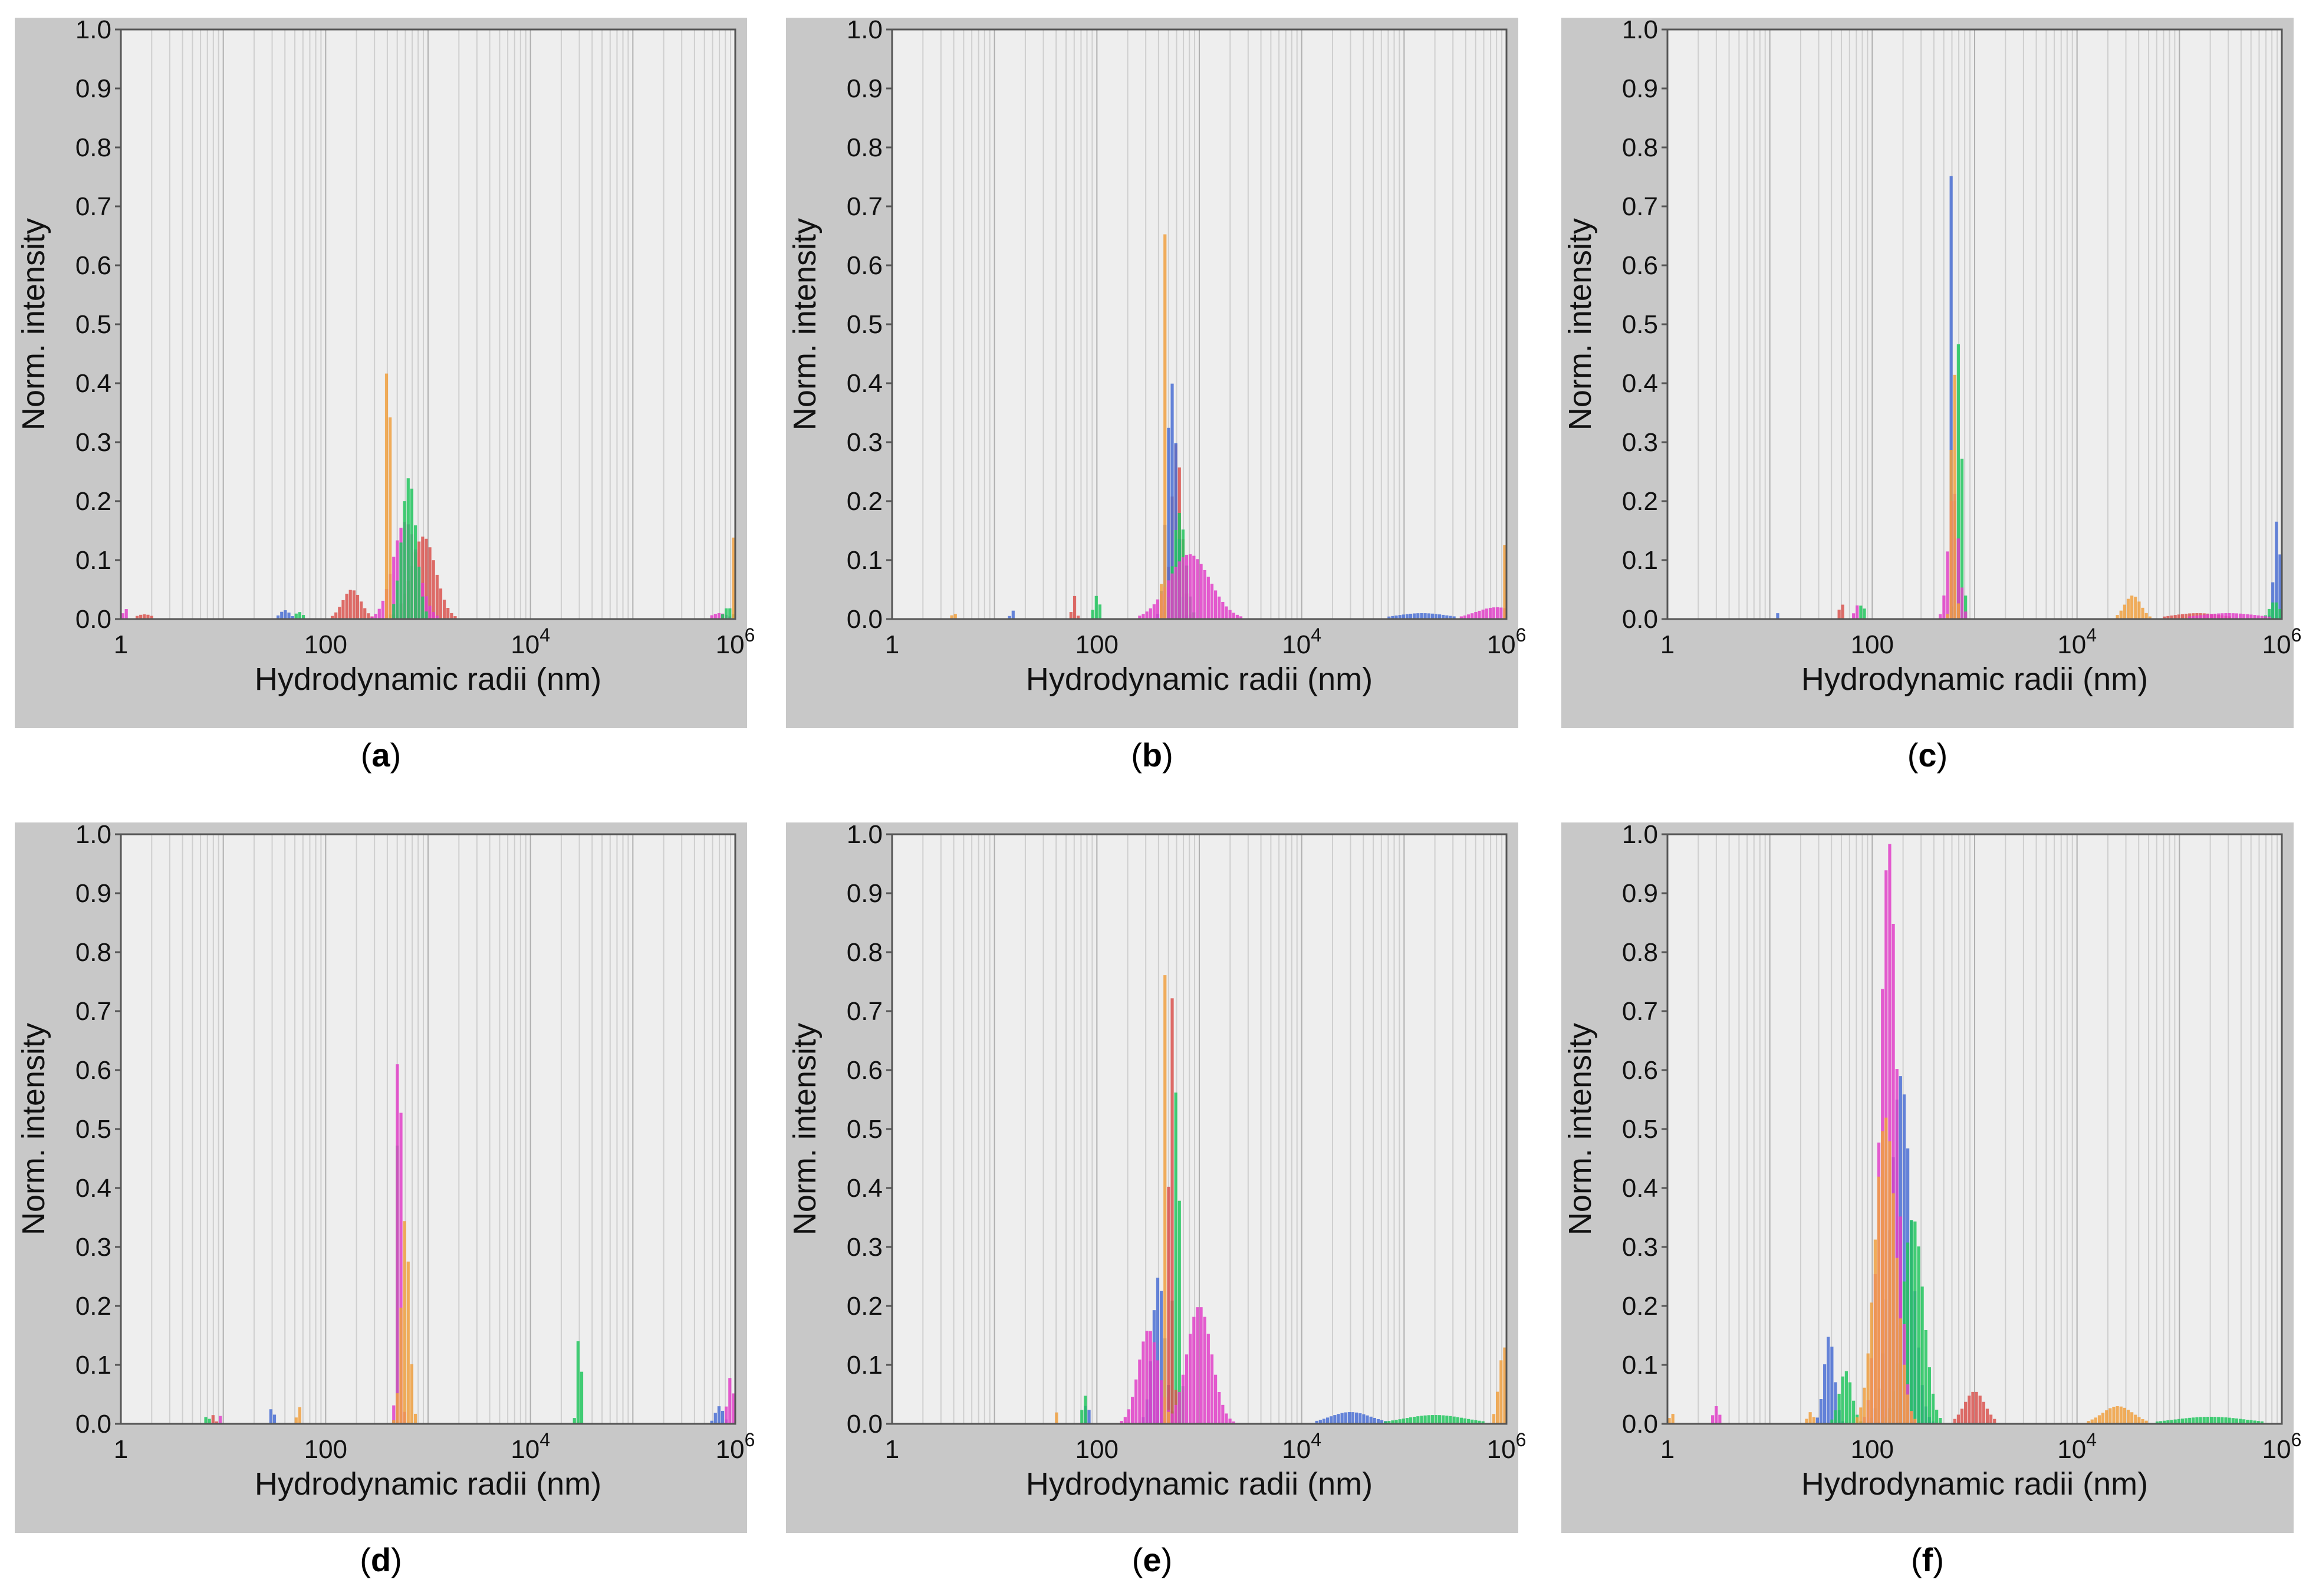 Image resolution: width=2306 pixels, height=1596 pixels. What do you see at coordinates (865, 29) in the screenshot?
I see `y-tick-label: 1.0` at bounding box center [865, 29].